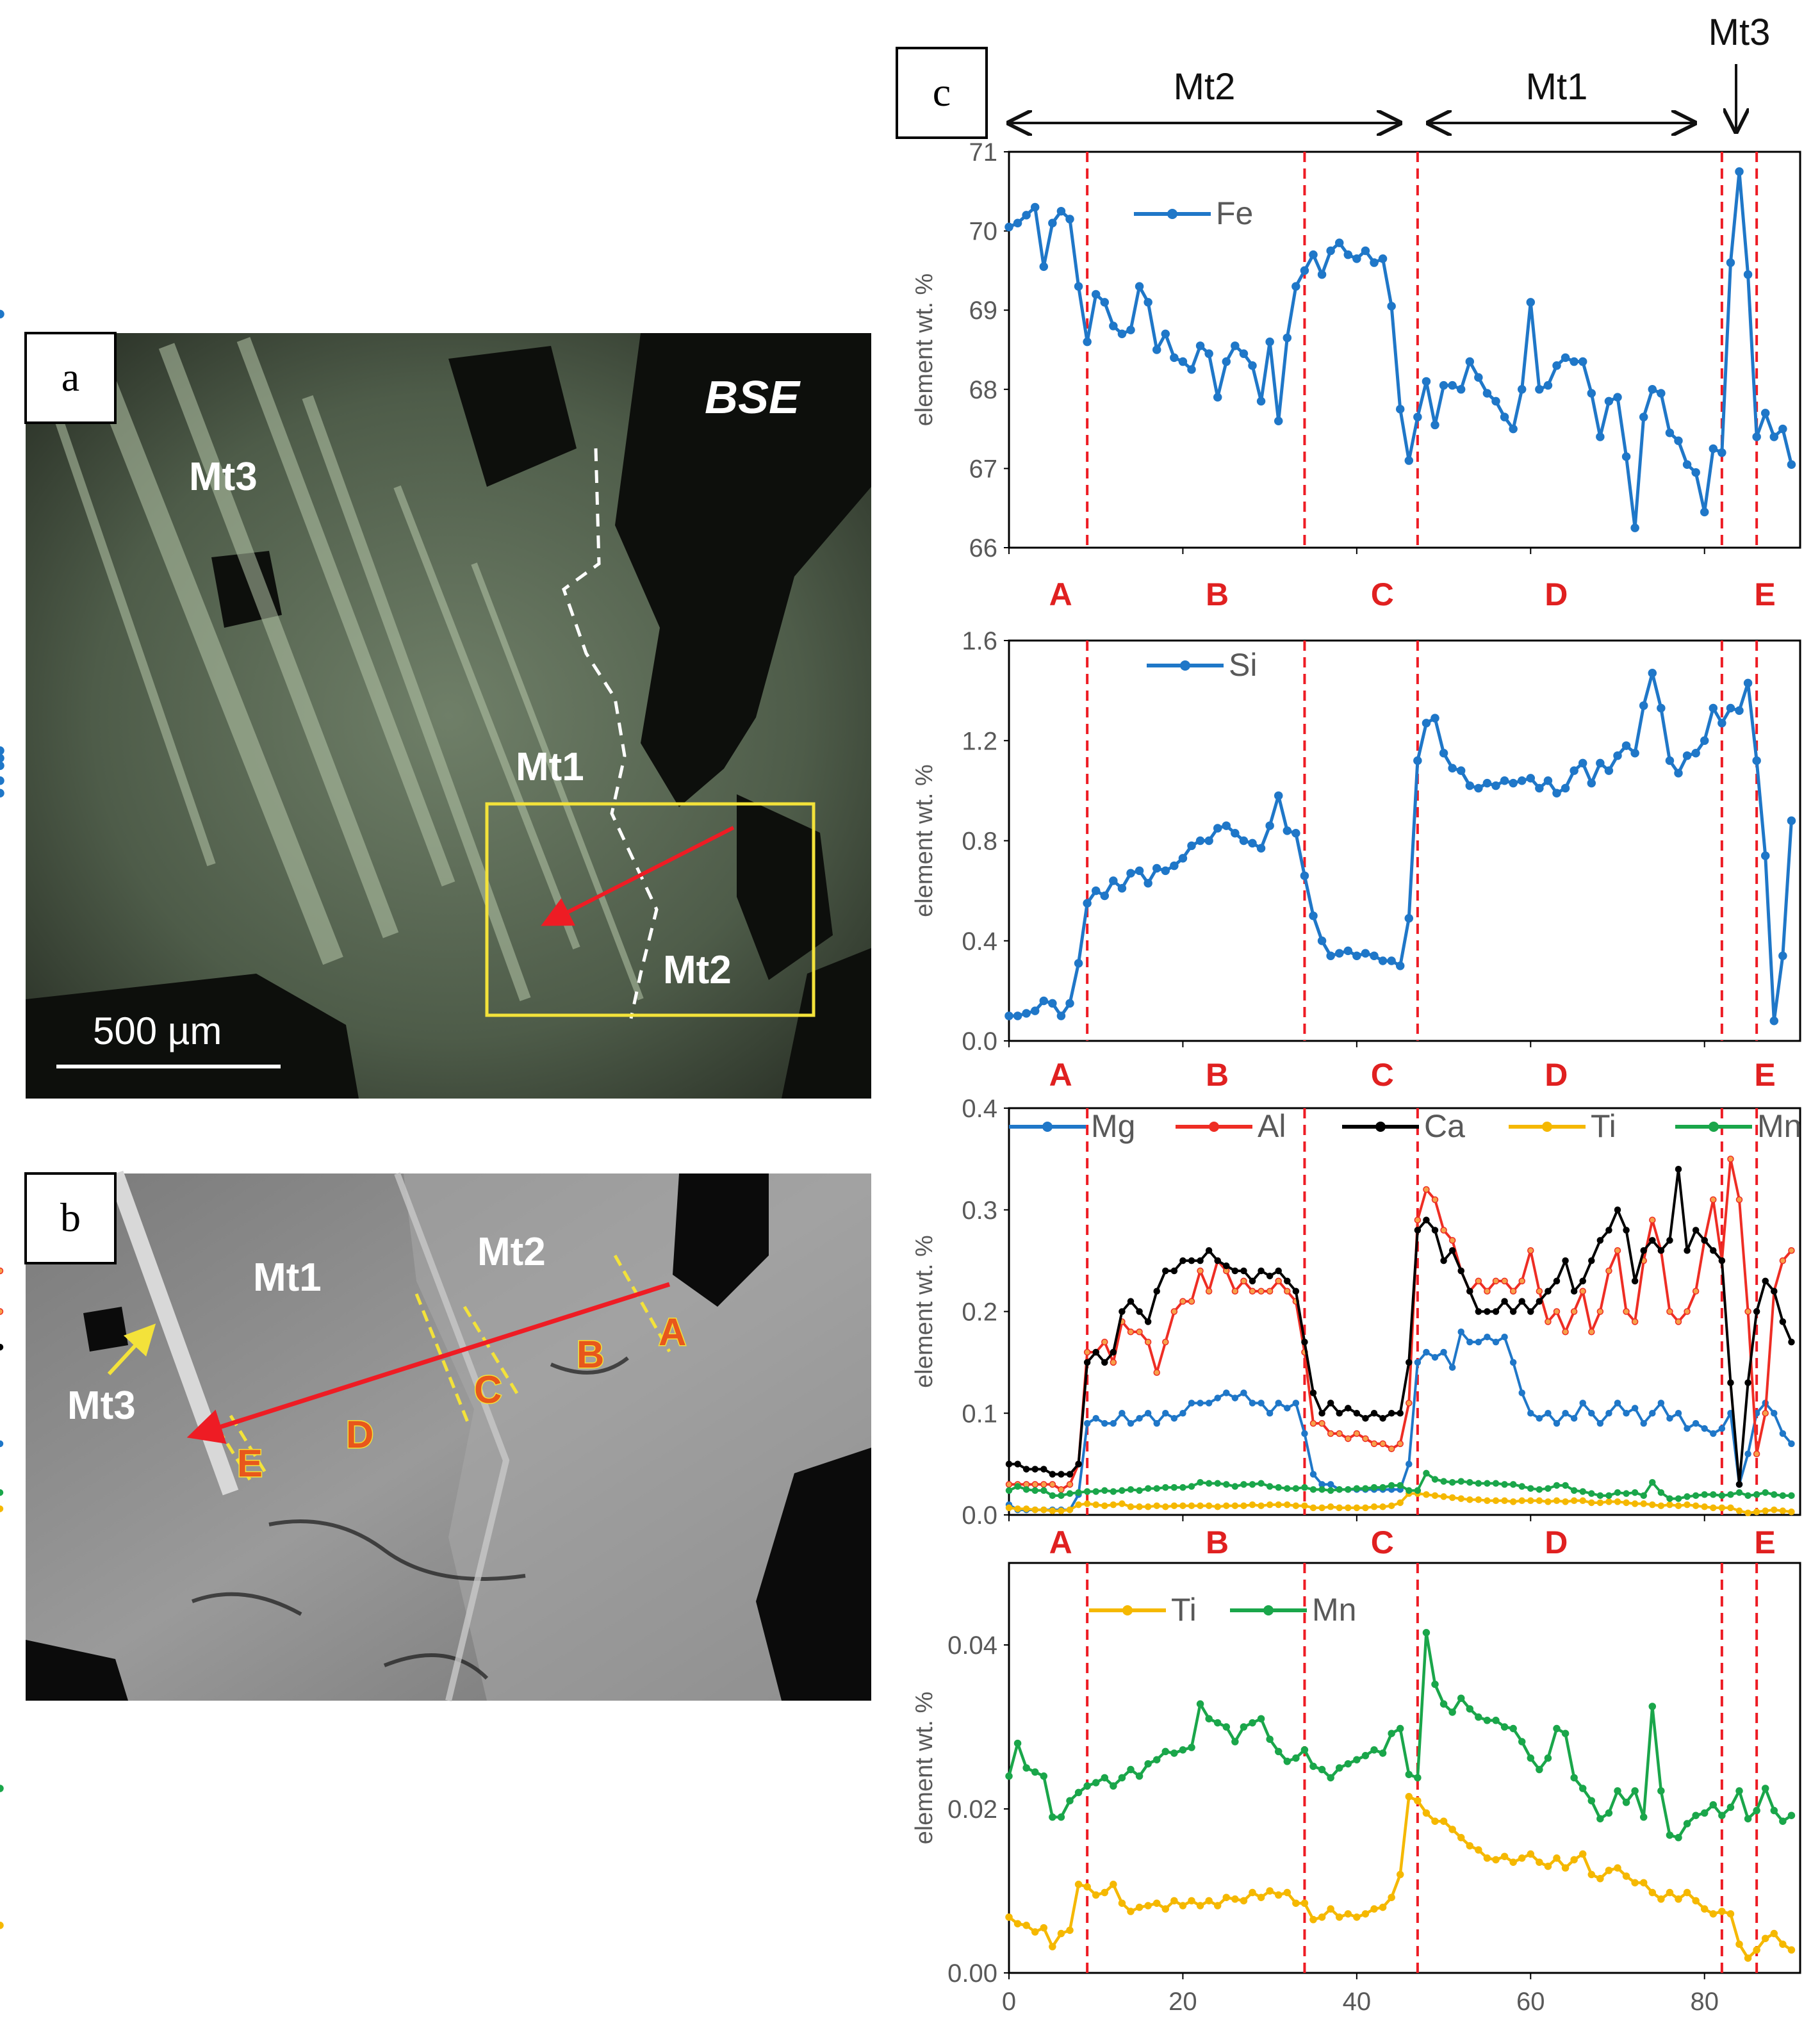 This screenshot has height=2044, width=1820. Describe the element at coordinates (979, 741) in the screenshot. I see `y-tick-label: 1.2` at that location.